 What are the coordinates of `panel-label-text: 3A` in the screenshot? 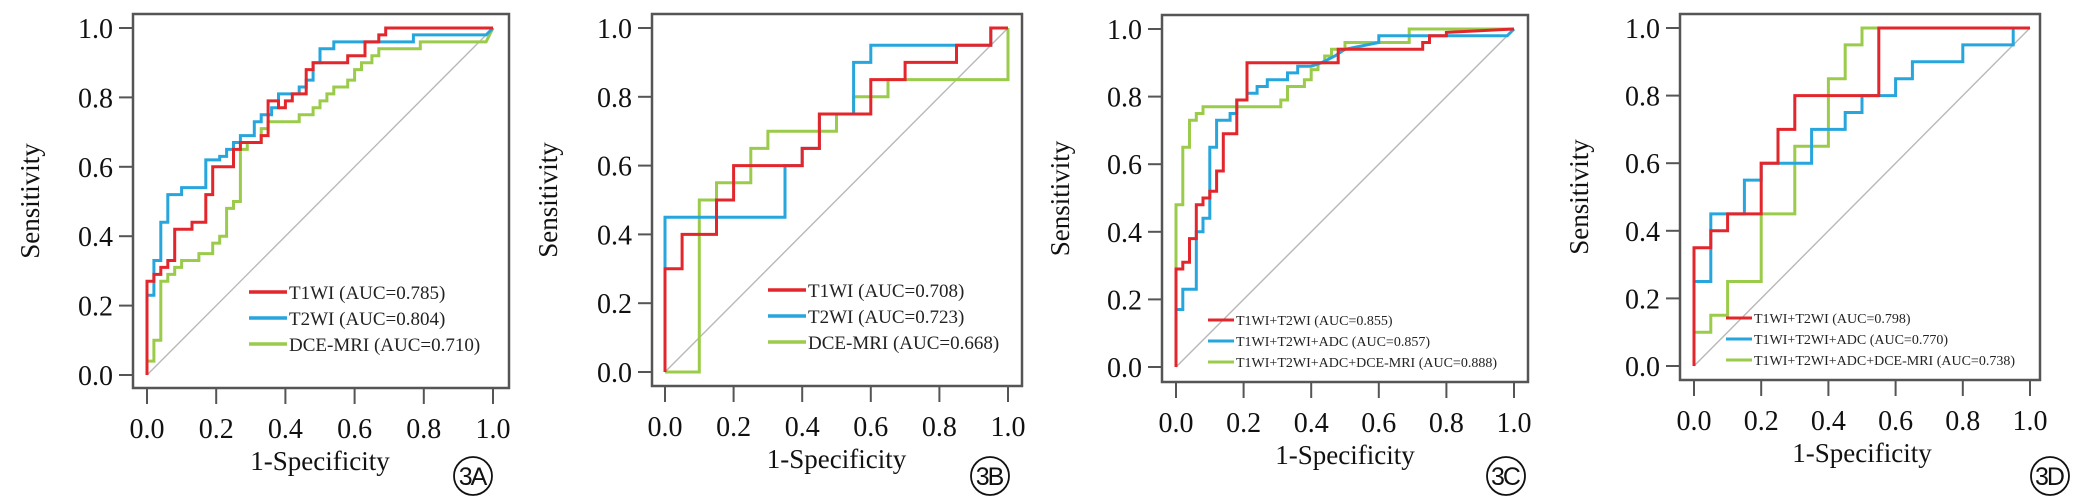 It's located at (473, 477).